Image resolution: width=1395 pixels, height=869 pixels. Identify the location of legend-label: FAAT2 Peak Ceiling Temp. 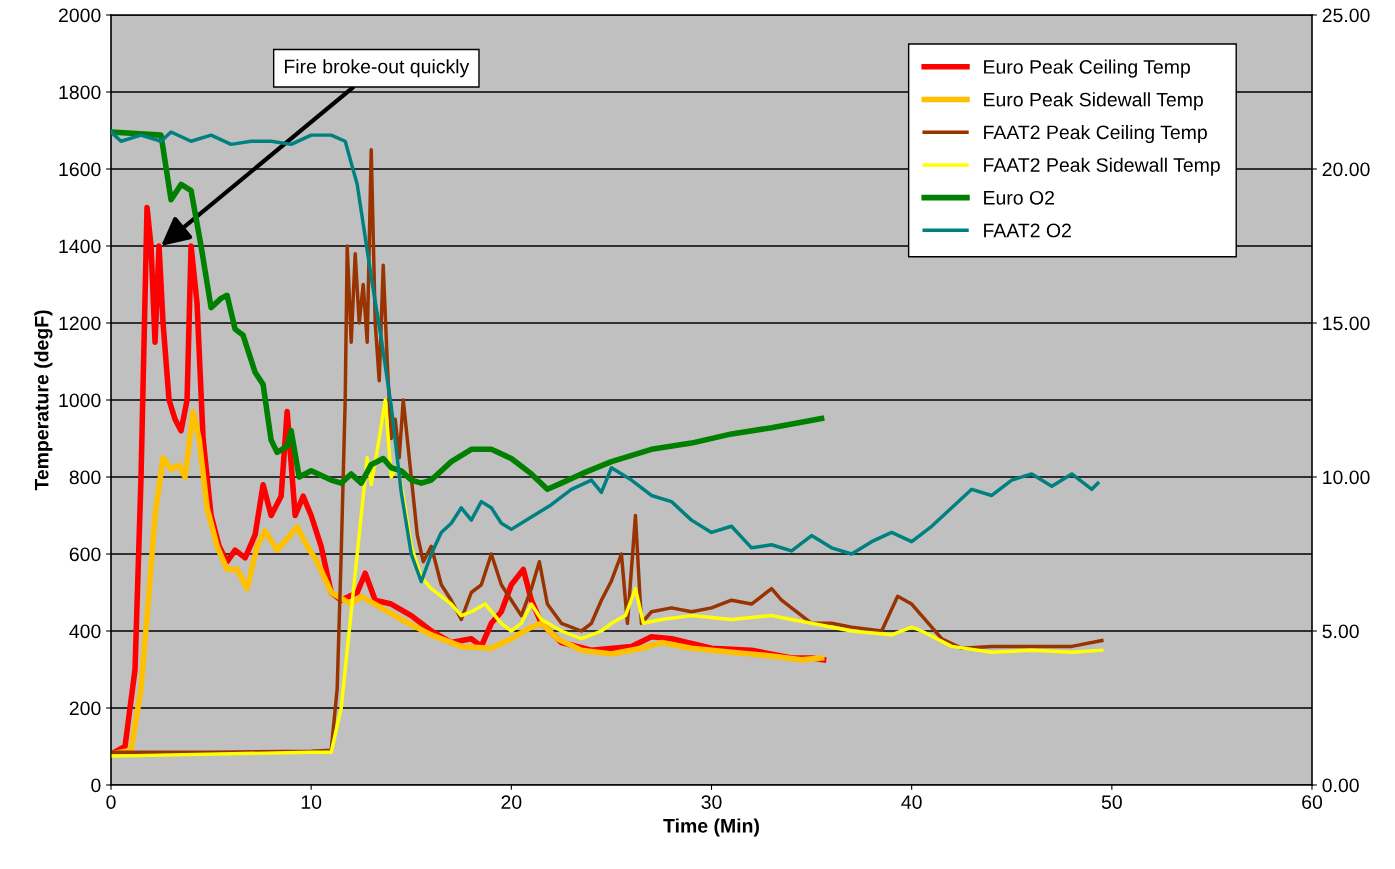
(1095, 134).